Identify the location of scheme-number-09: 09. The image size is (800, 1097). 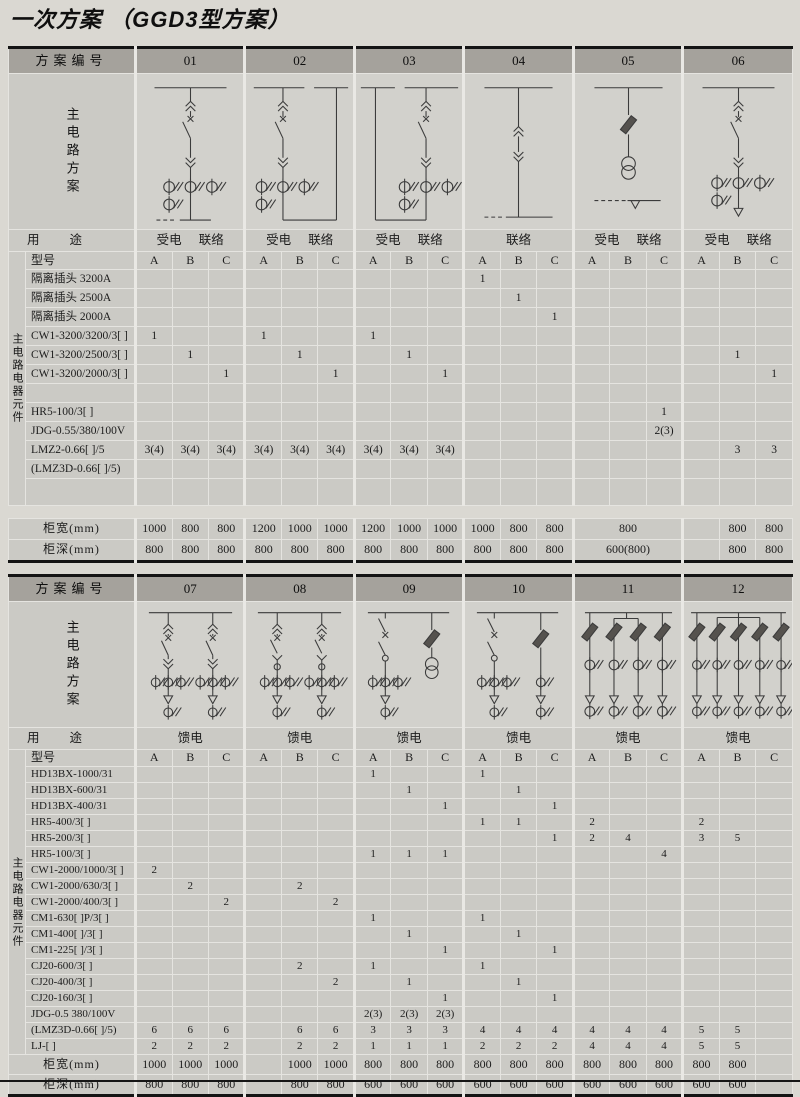
(408, 588).